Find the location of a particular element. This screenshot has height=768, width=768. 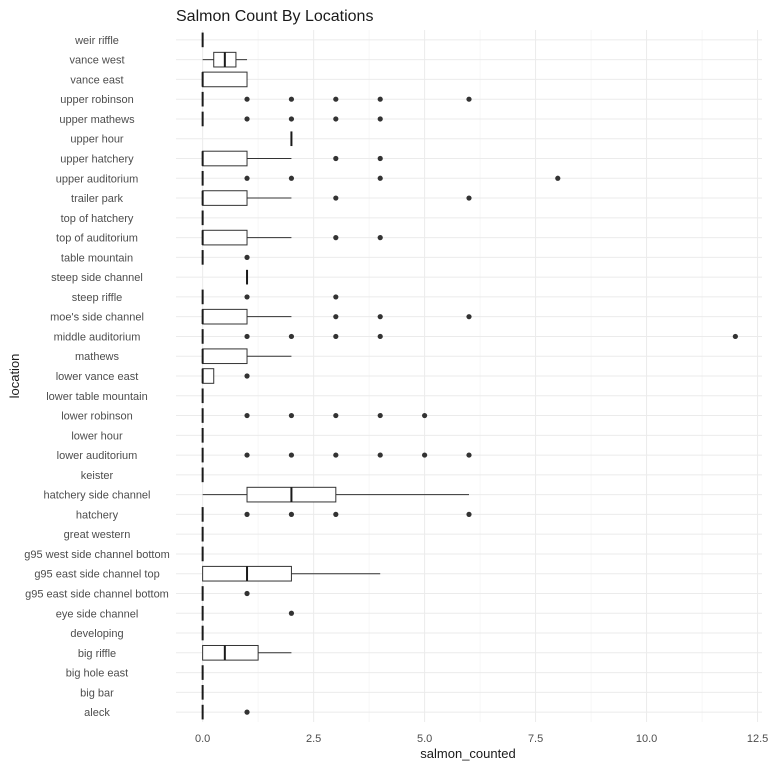

y-tick-label: lower hour is located at coordinates (97, 436).